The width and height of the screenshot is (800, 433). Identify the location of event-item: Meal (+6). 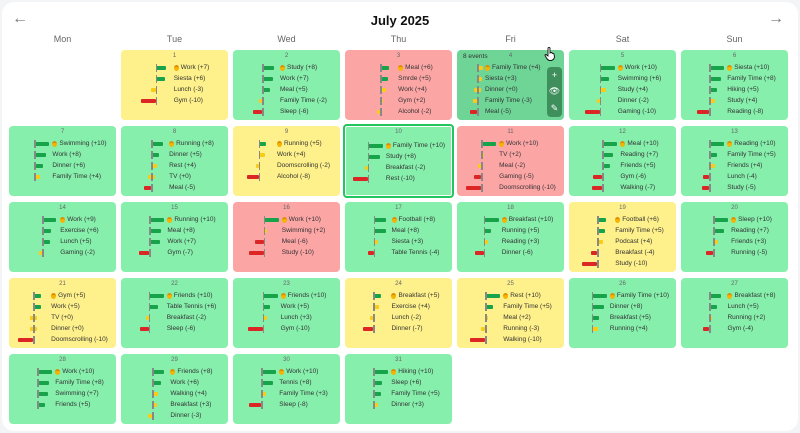
(398, 67).